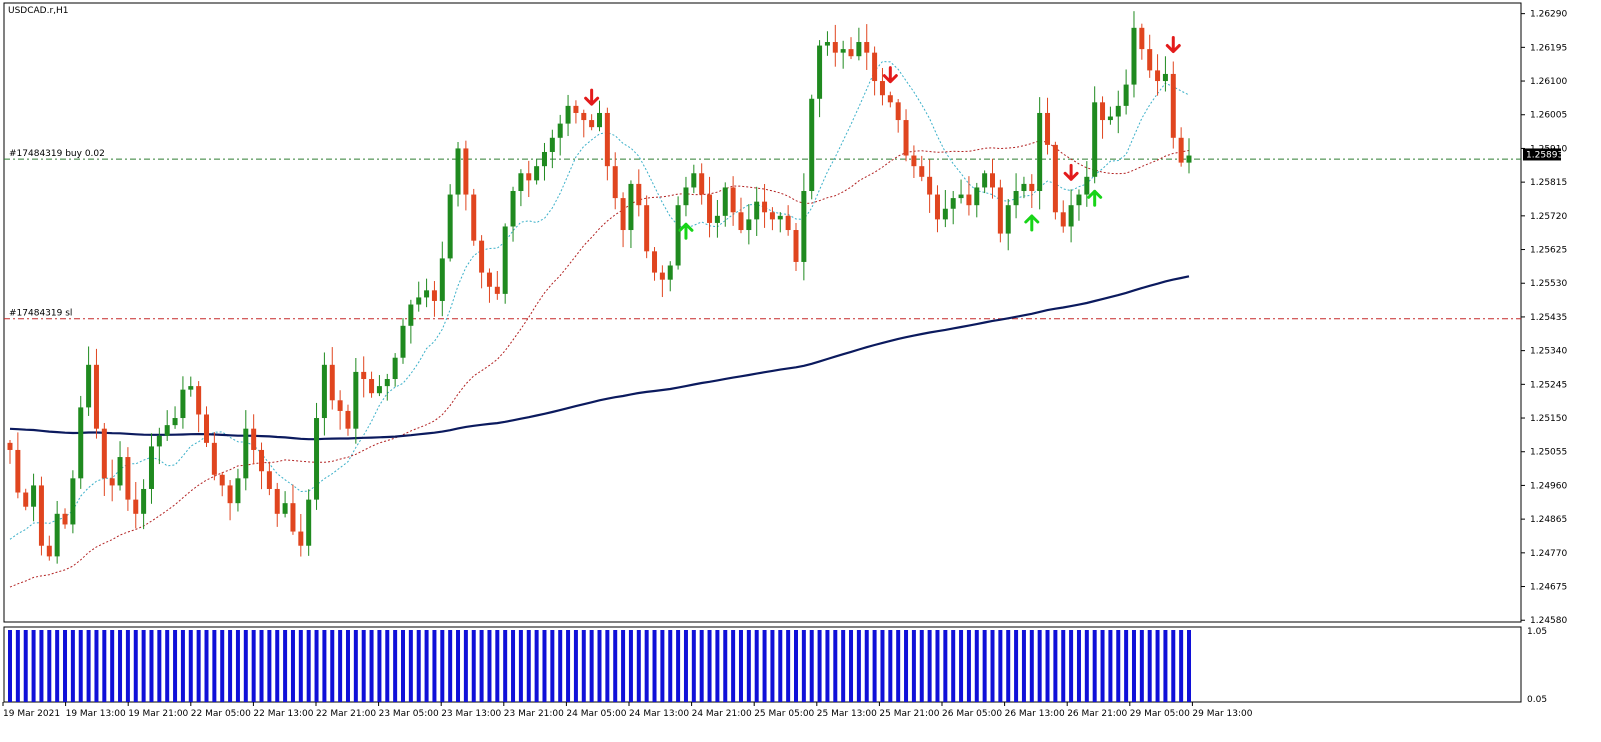 The image size is (1601, 742). What do you see at coordinates (1548, 352) in the screenshot?
I see `price-tick-label: 1.25340` at bounding box center [1548, 352].